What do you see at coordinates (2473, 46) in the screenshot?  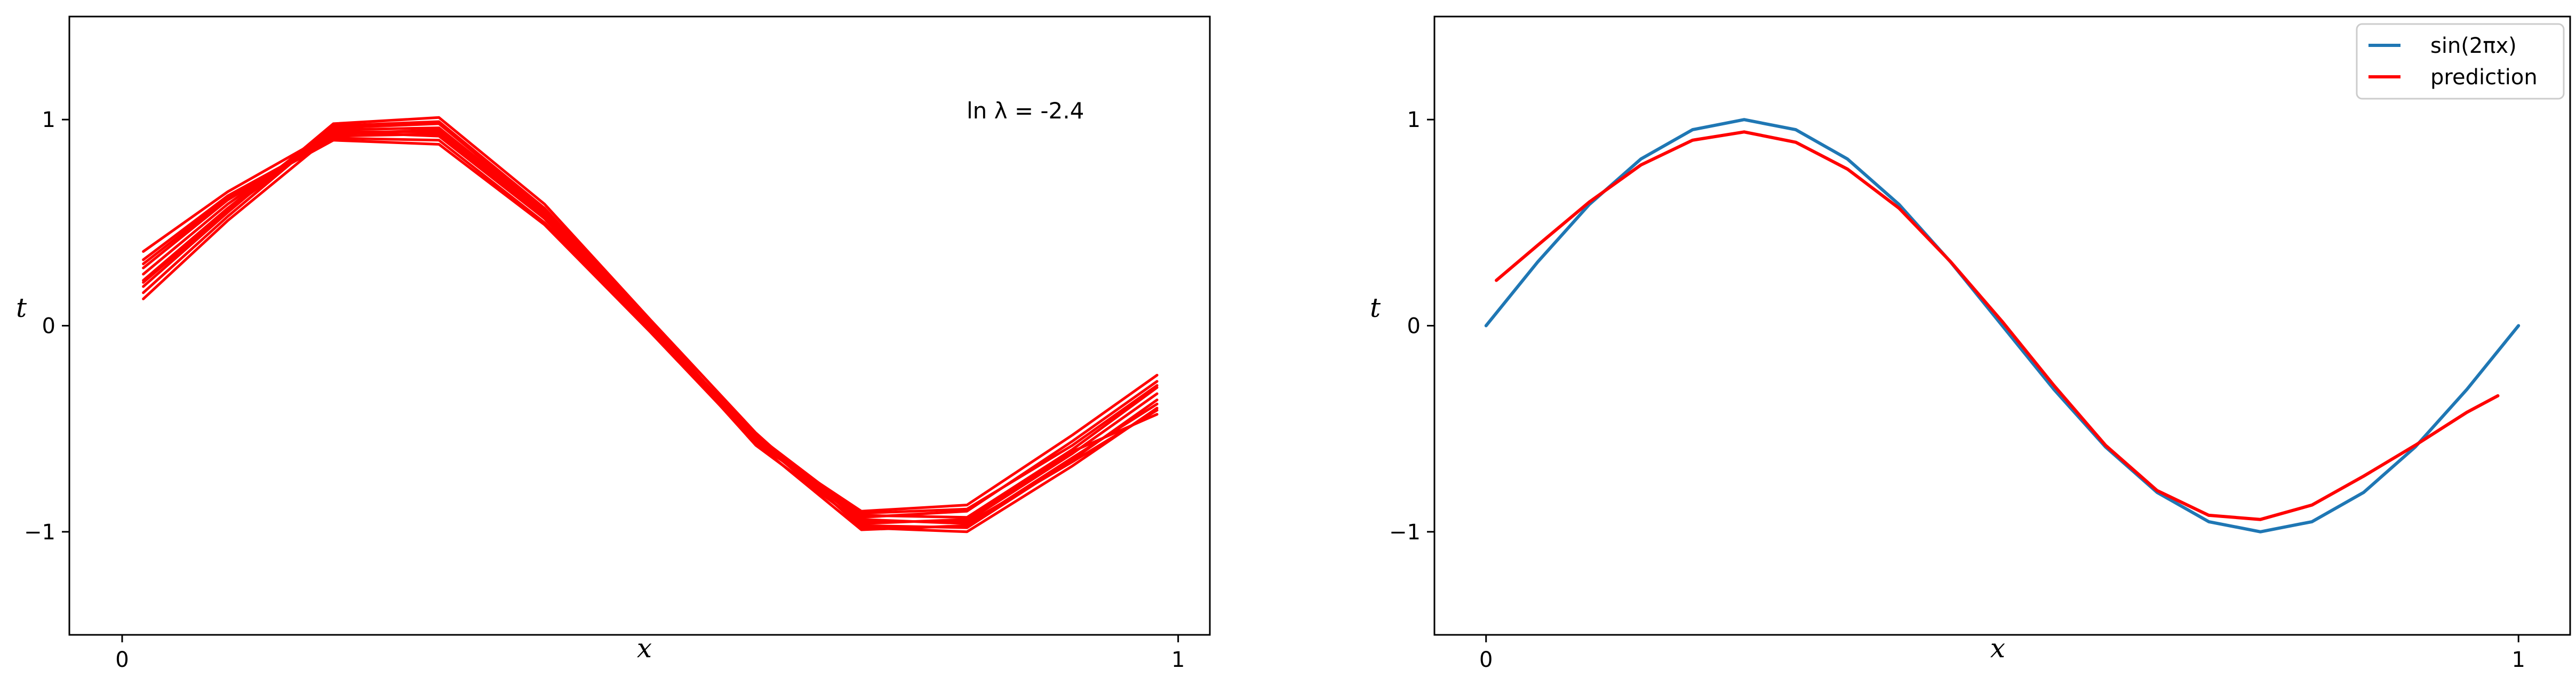 I see `legend-label-sin: sin(2πx)` at bounding box center [2473, 46].